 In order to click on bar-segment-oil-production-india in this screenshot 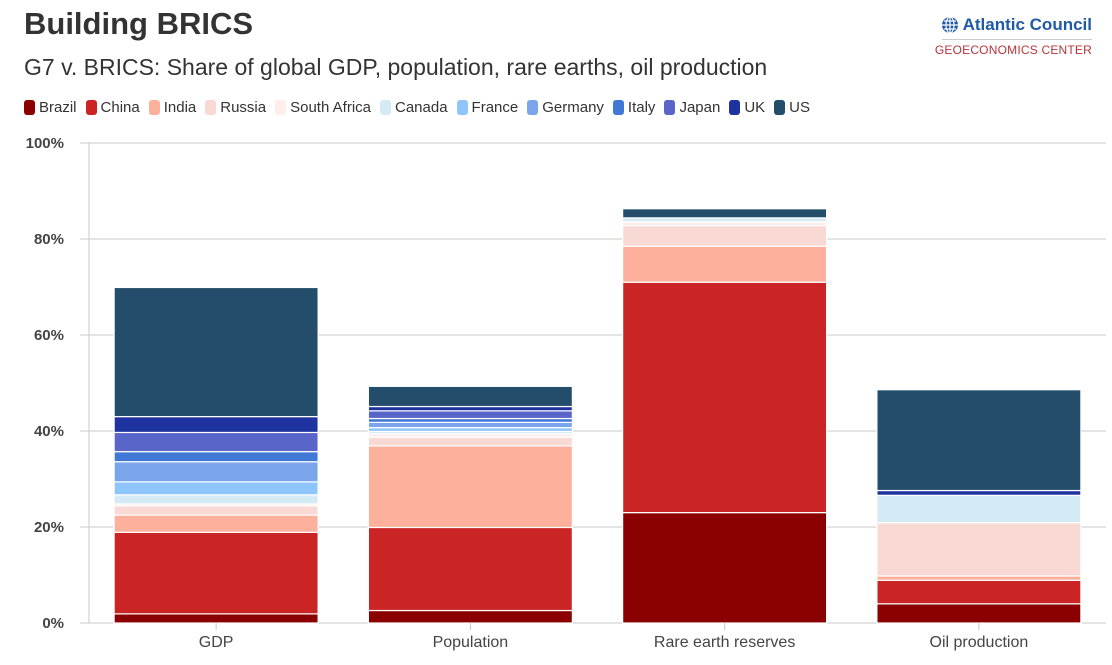, I will do `click(979, 578)`.